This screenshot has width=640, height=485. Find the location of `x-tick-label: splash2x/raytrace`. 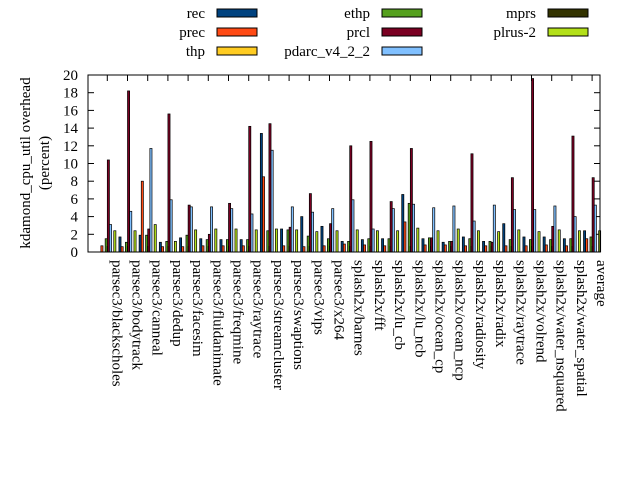

x-tick-label: splash2x/raytrace is located at coordinates (520, 312).